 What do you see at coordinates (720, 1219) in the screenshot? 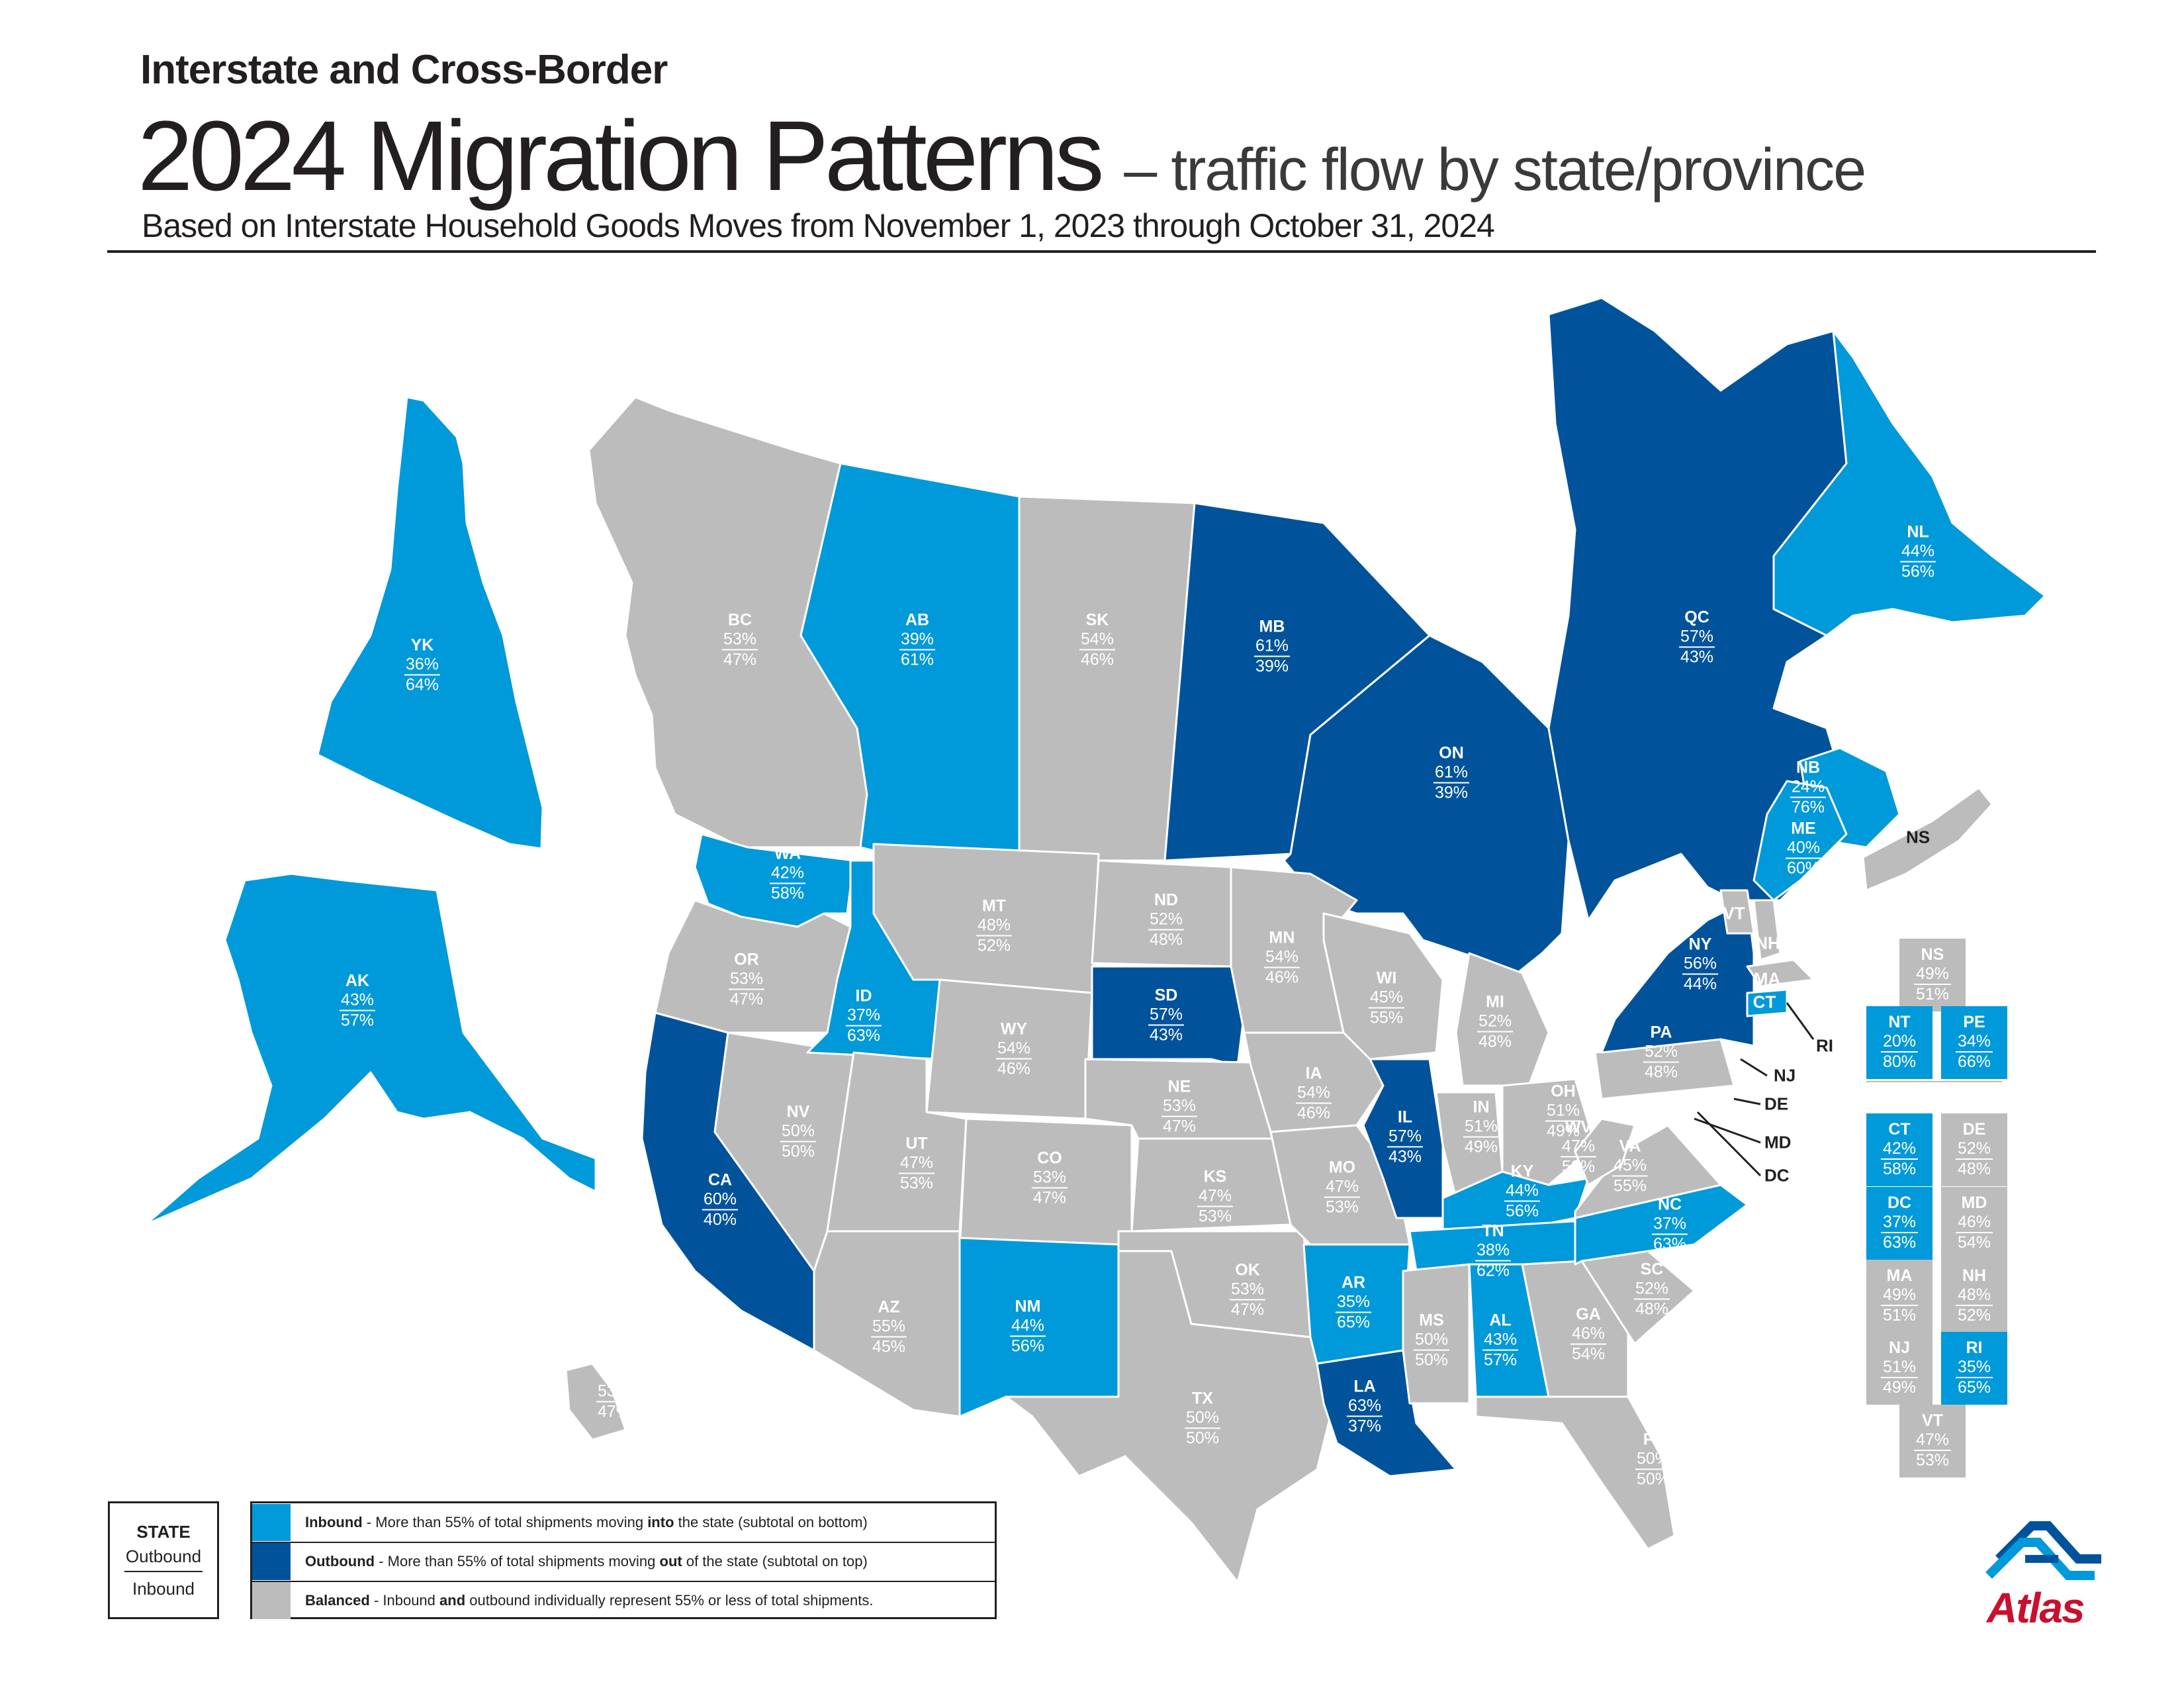
I see `inbound-percent: 40%` at bounding box center [720, 1219].